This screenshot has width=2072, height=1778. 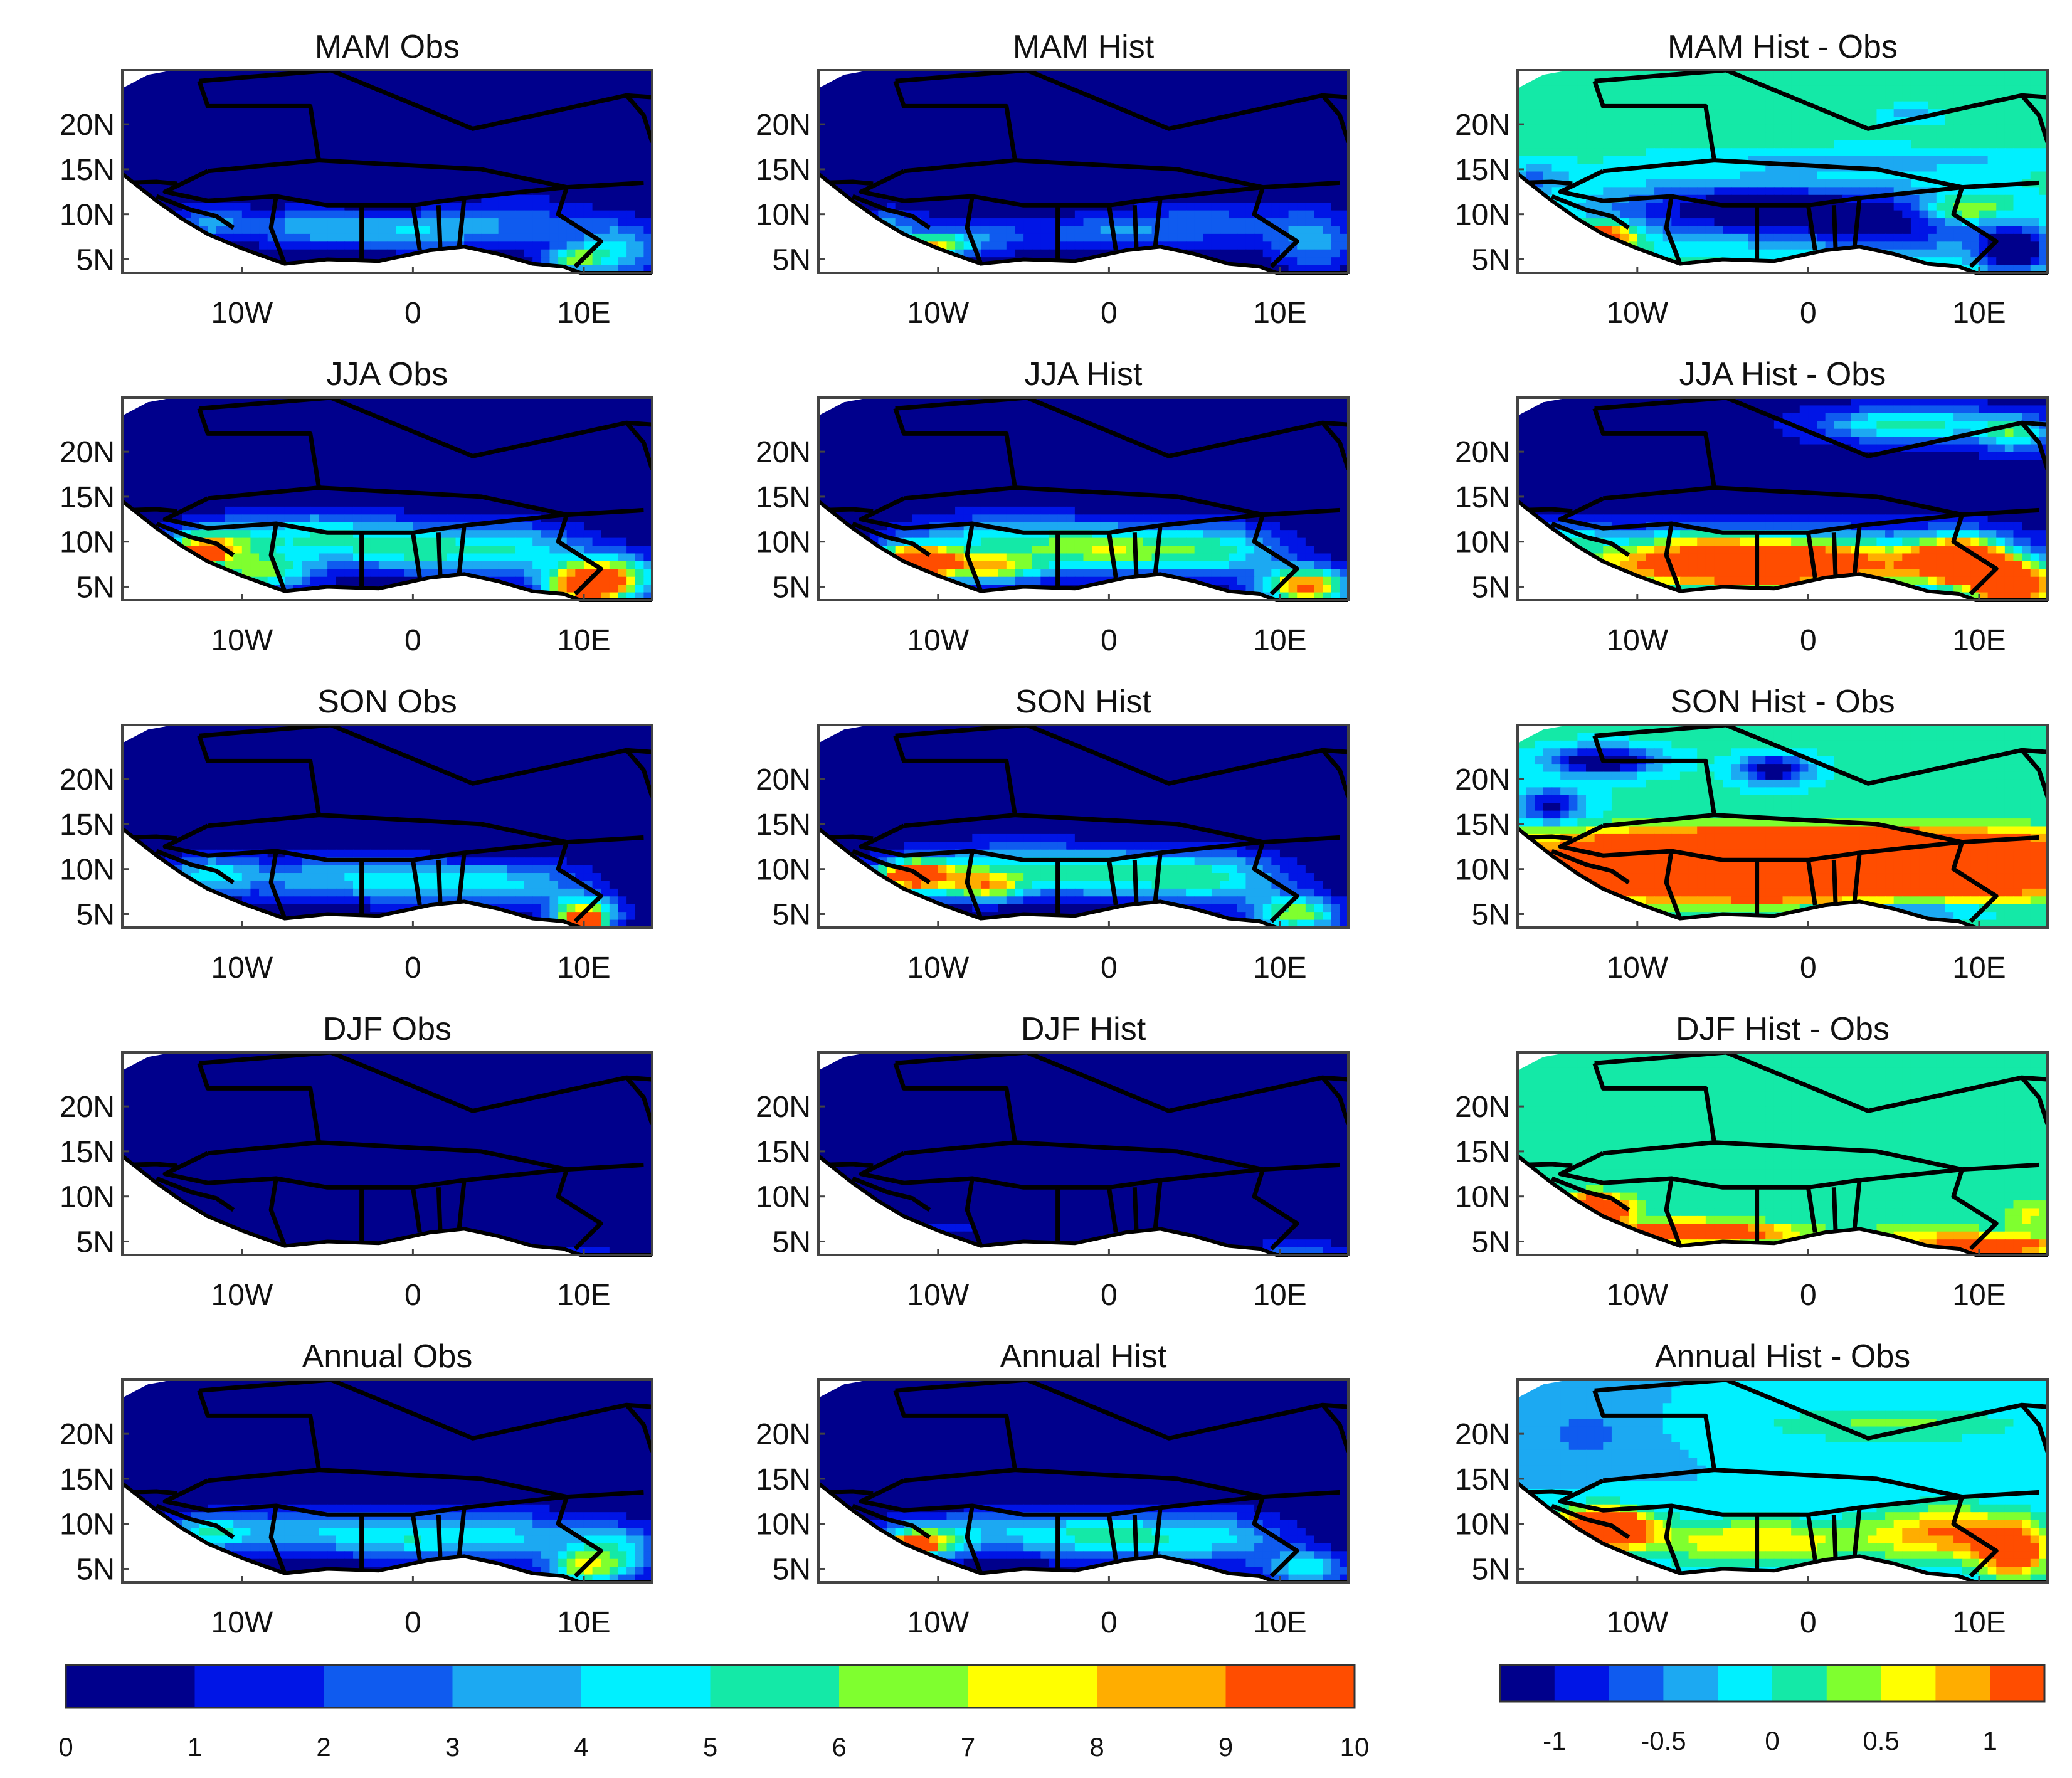 What do you see at coordinates (87, 125) in the screenshot?
I see `y-tick-label: 20N` at bounding box center [87, 125].